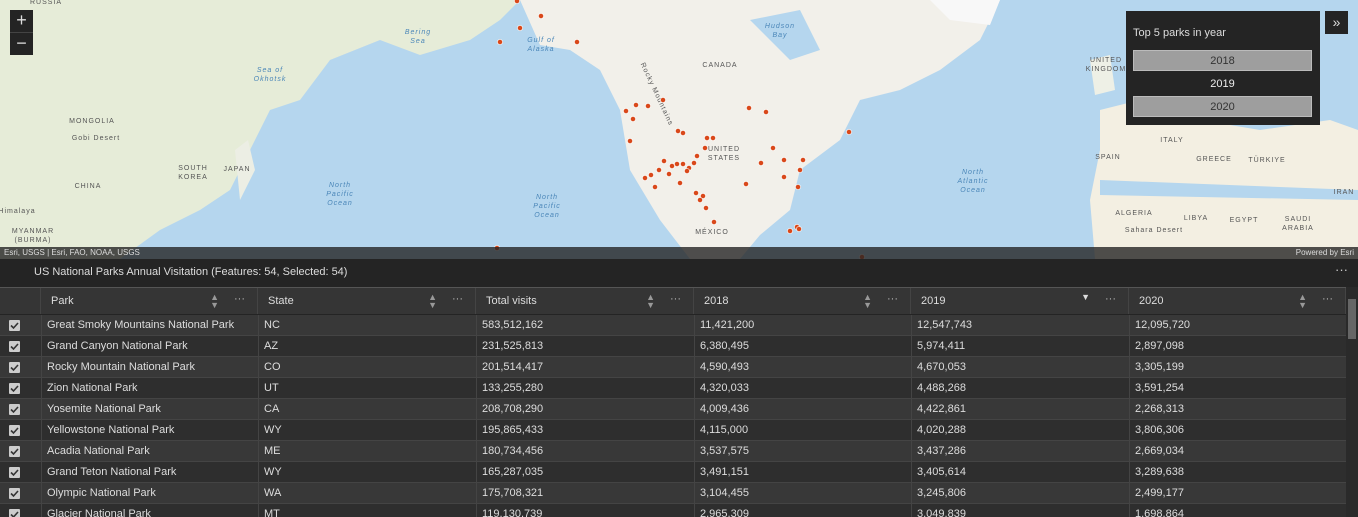 Image resolution: width=1358 pixels, height=517 pixels. Describe the element at coordinates (973, 181) in the screenshot. I see `map-label-line: Atlantic` at that location.